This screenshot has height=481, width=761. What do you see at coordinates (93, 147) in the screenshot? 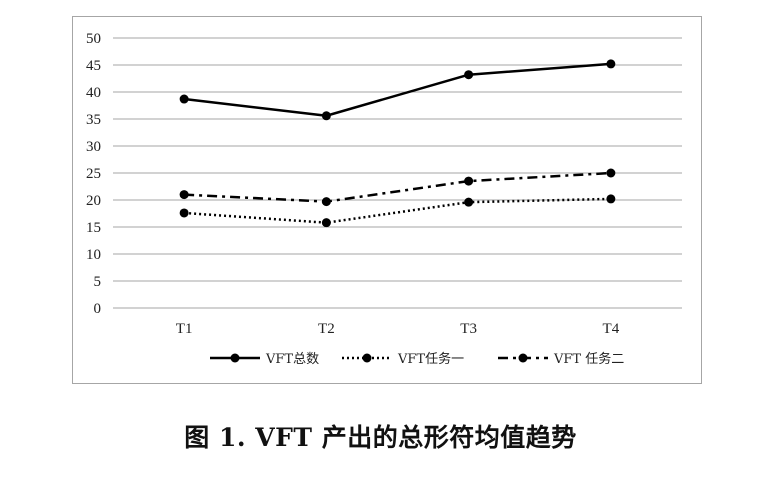
I see `y-tick-label: 30` at bounding box center [93, 147].